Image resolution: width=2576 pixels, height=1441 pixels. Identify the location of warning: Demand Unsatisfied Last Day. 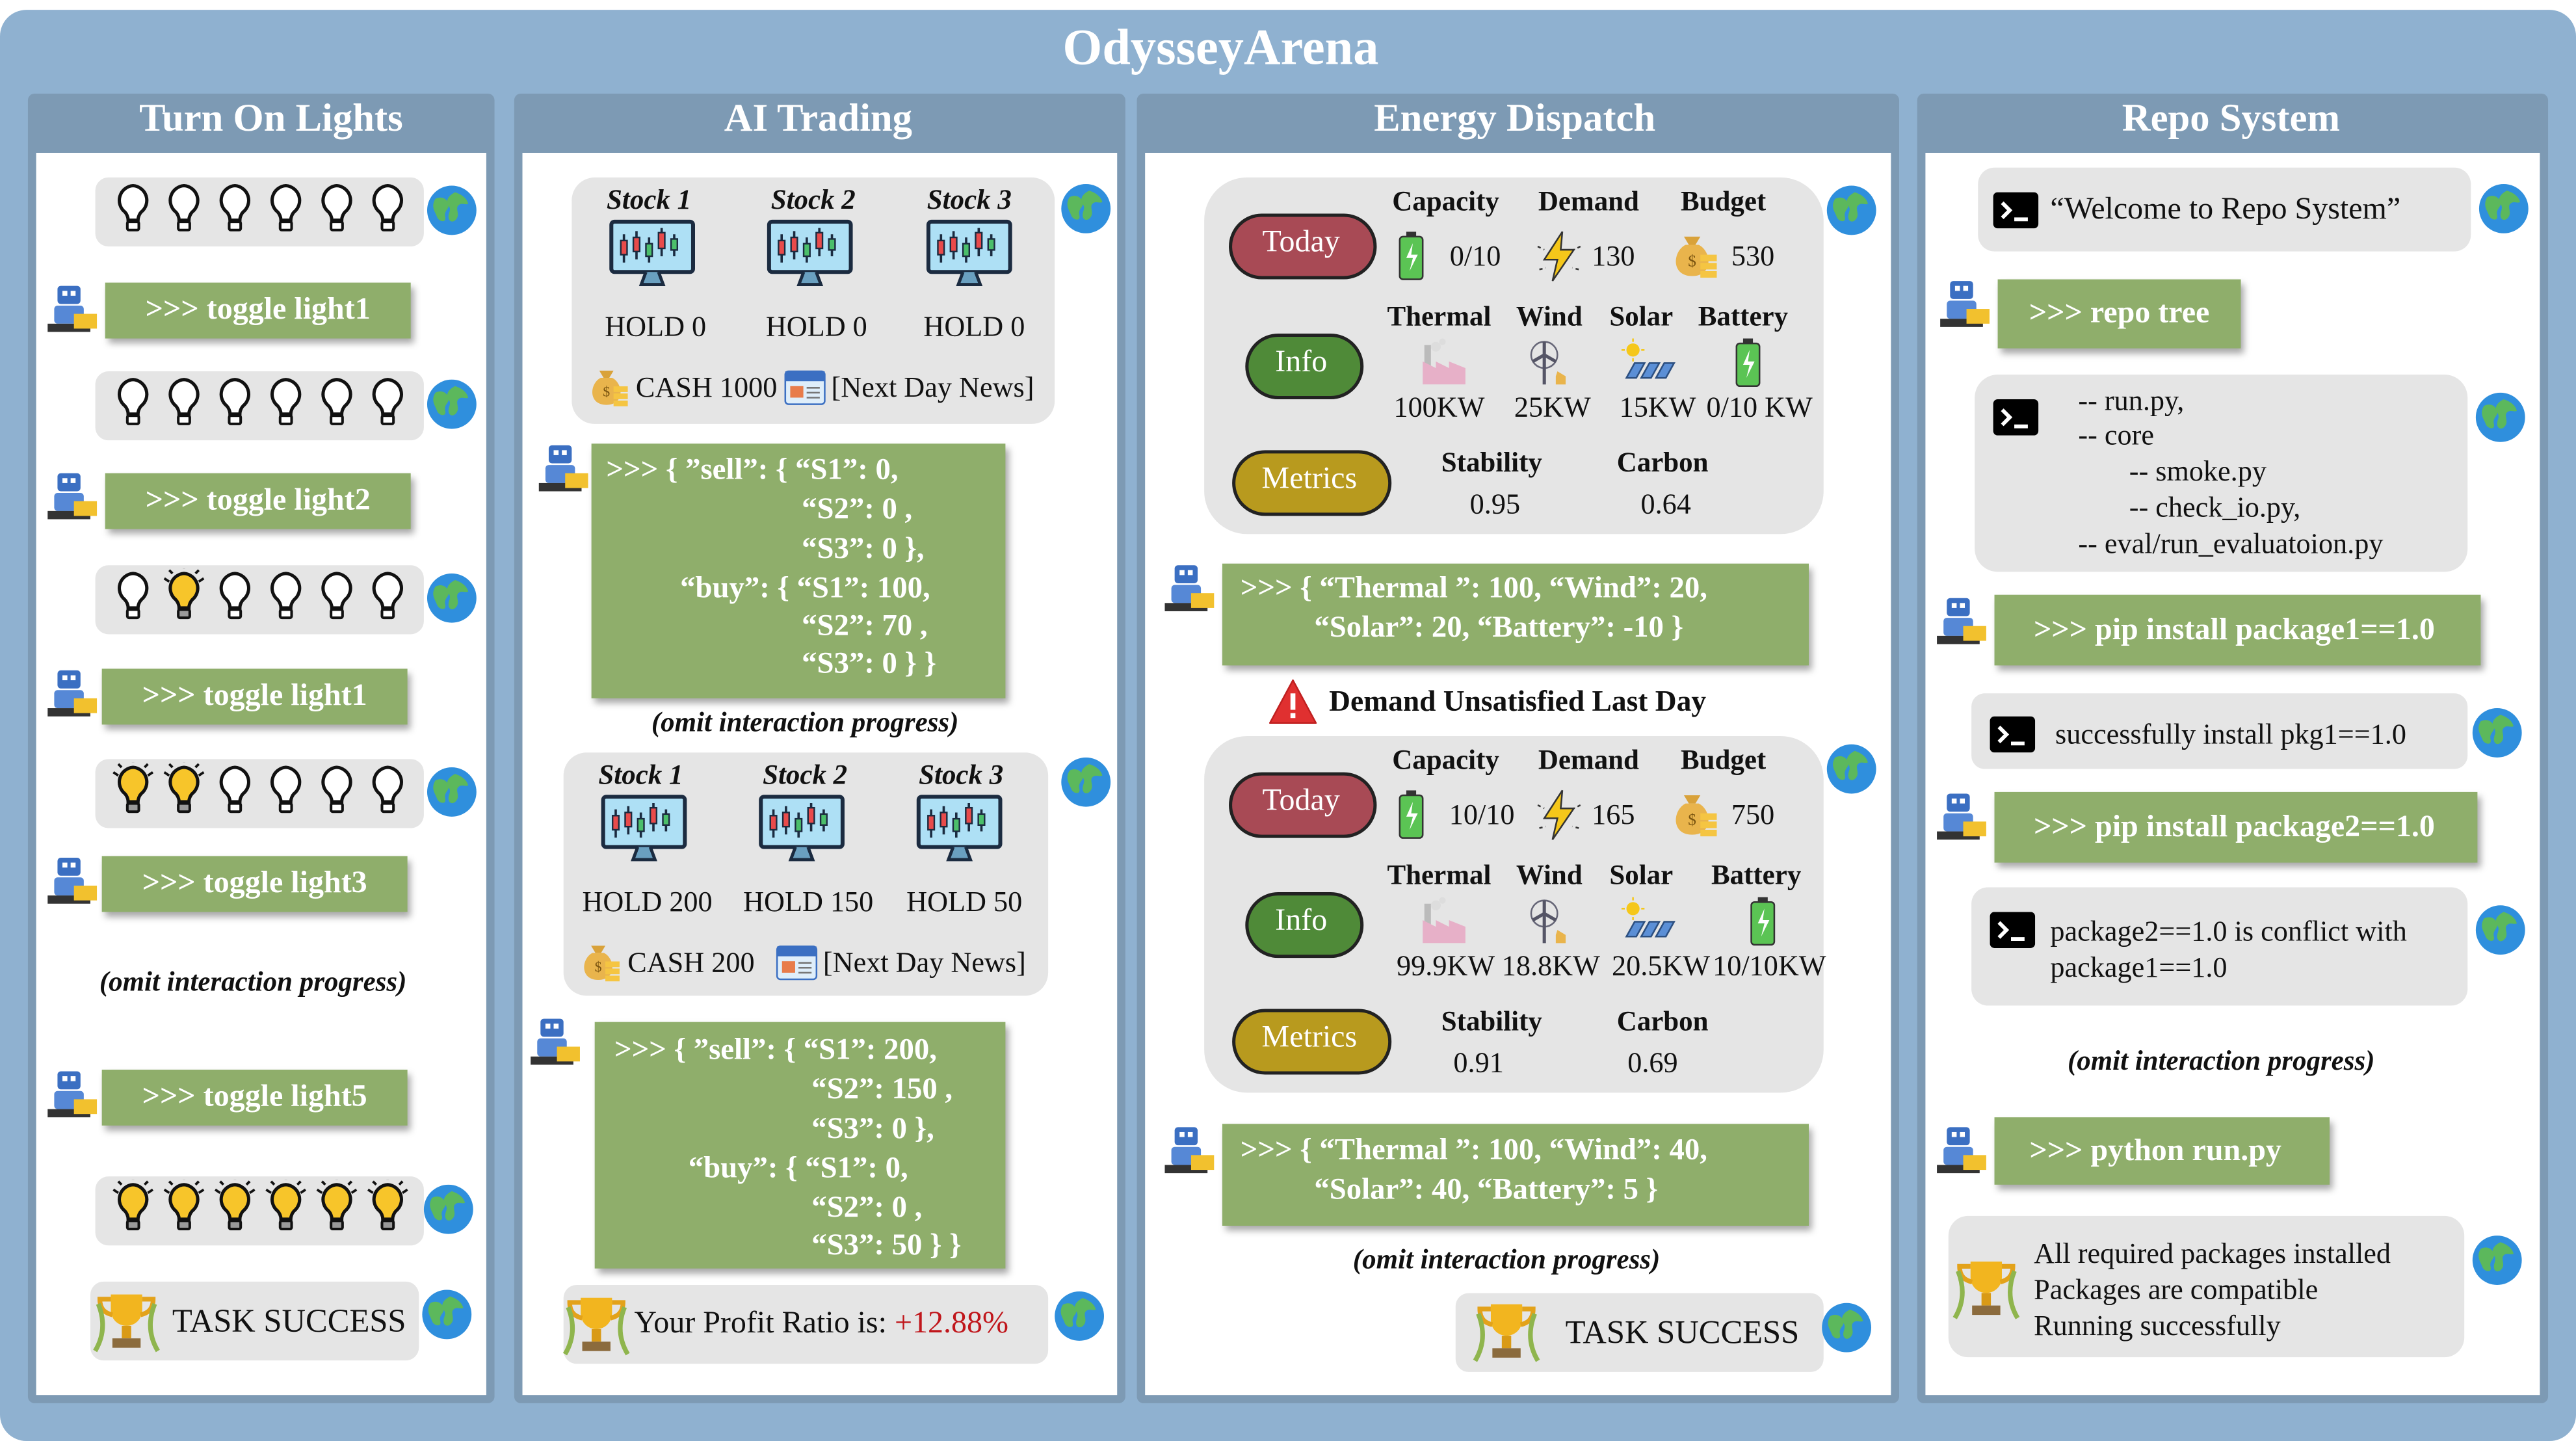
(1518, 701).